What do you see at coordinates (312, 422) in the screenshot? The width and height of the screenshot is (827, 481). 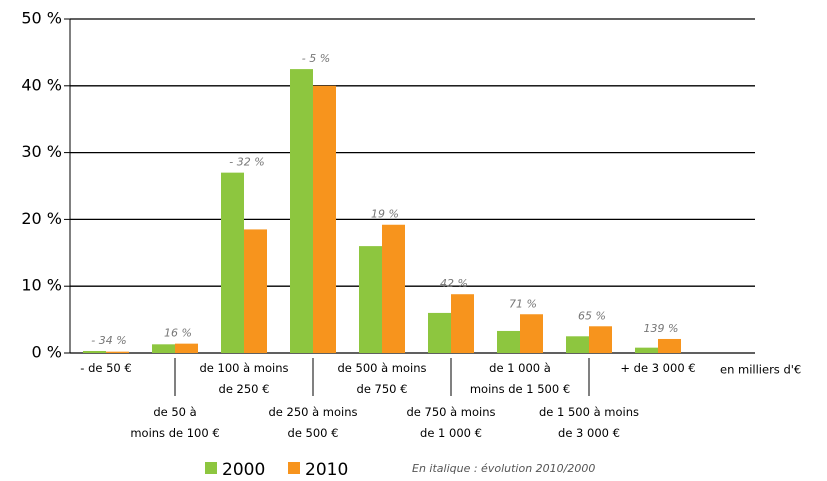 I see `x-tick-label: de 250 à moins de 500 €` at bounding box center [312, 422].